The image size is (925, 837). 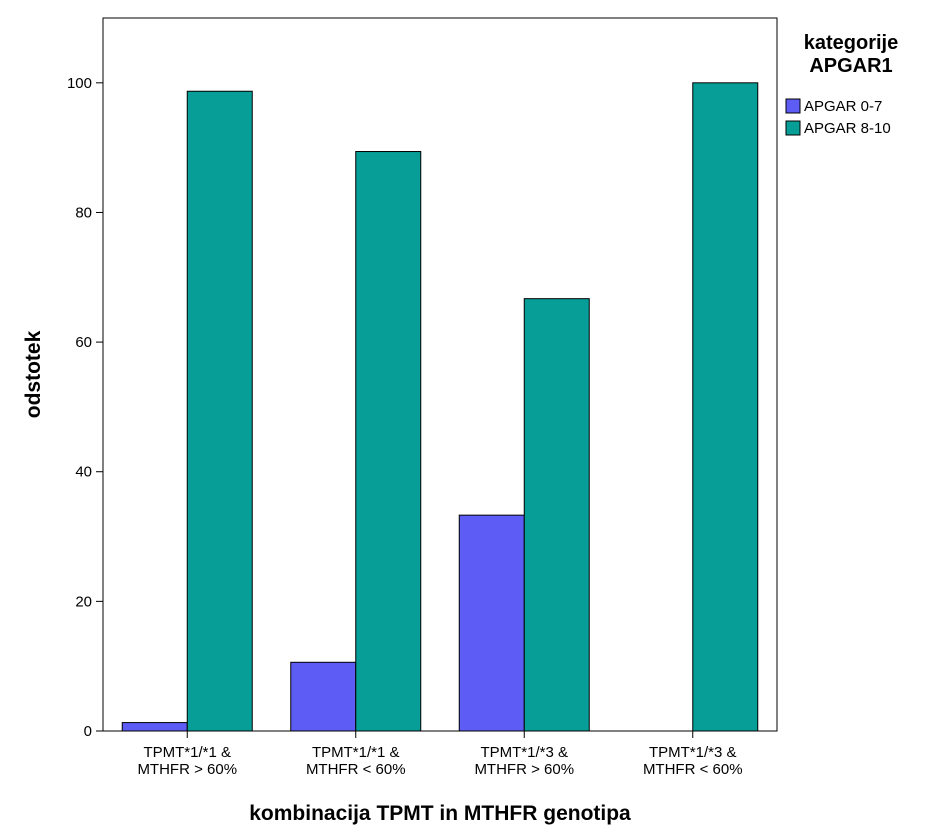 What do you see at coordinates (83, 342) in the screenshot?
I see `y-tick-label: 60` at bounding box center [83, 342].